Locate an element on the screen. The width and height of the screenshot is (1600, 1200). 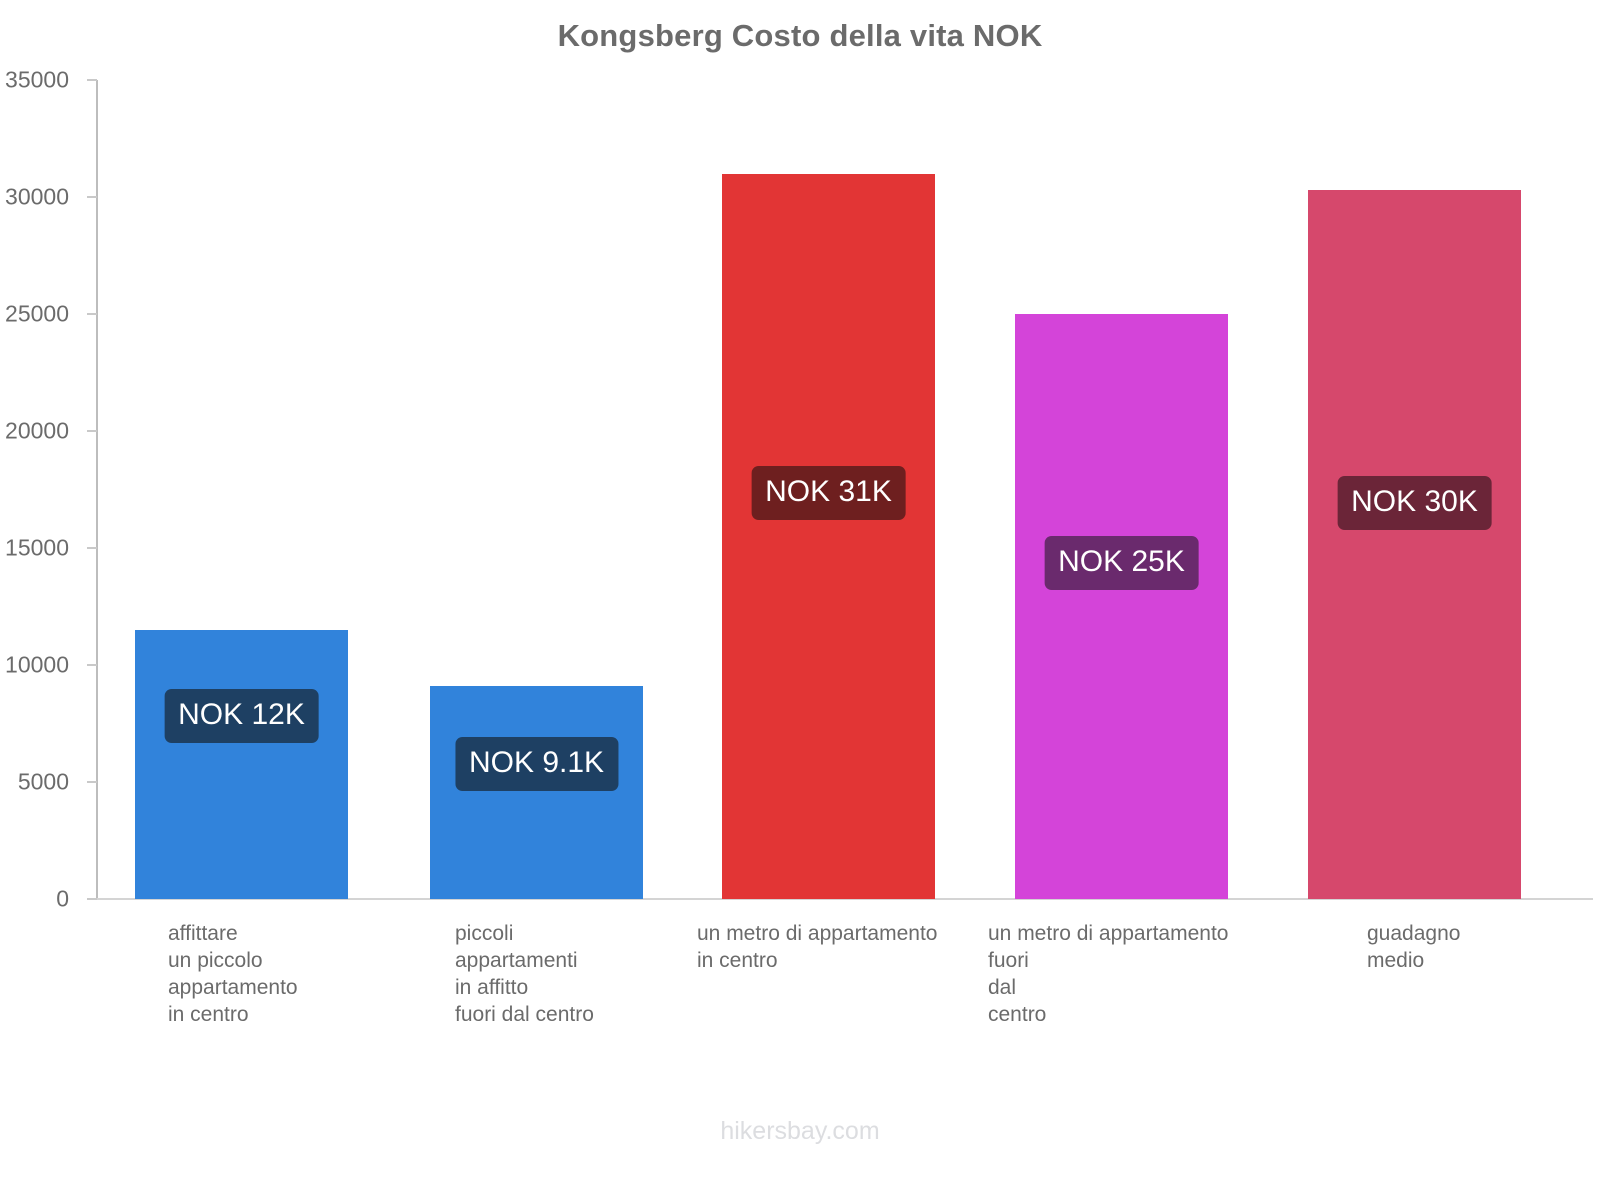
bar: NOK 9.1K is located at coordinates (536, 792).